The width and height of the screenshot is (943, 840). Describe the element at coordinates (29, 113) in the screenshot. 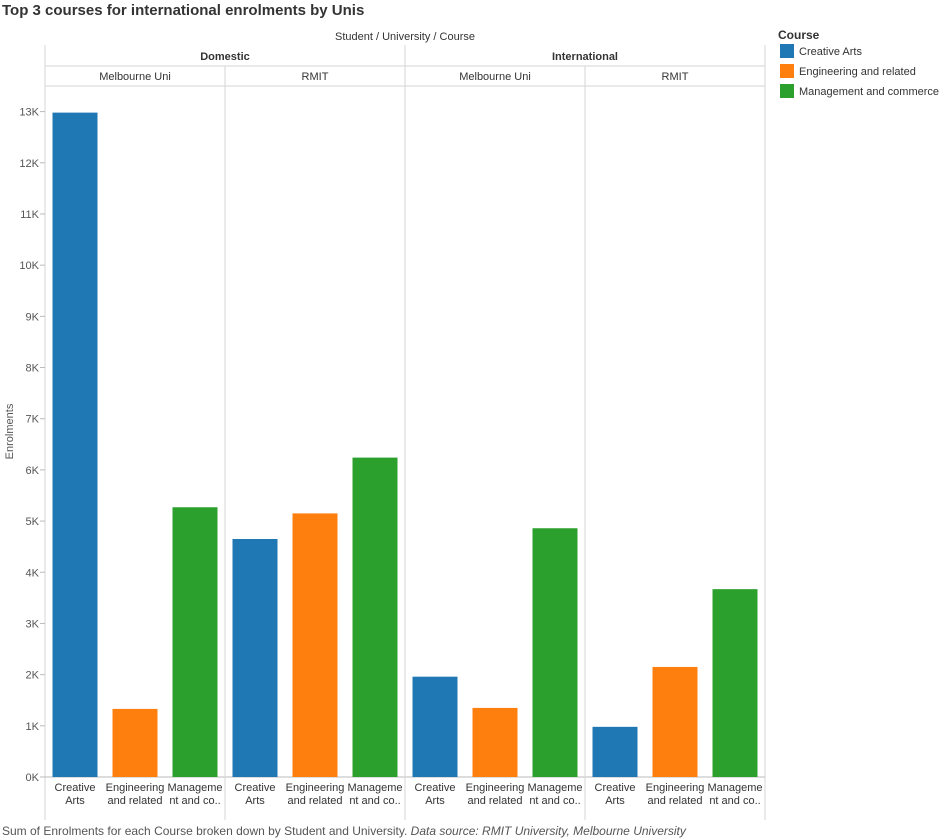

I see `y-tick-label: 13K` at that location.